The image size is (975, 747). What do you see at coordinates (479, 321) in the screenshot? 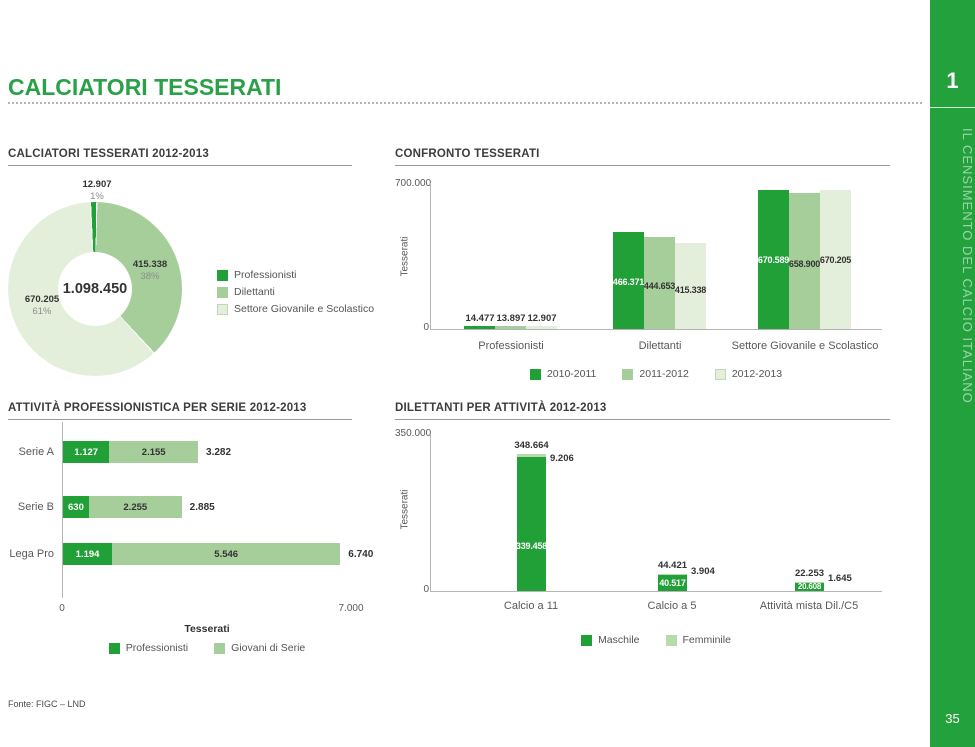
I see `bar: 14.477` at bounding box center [479, 321].